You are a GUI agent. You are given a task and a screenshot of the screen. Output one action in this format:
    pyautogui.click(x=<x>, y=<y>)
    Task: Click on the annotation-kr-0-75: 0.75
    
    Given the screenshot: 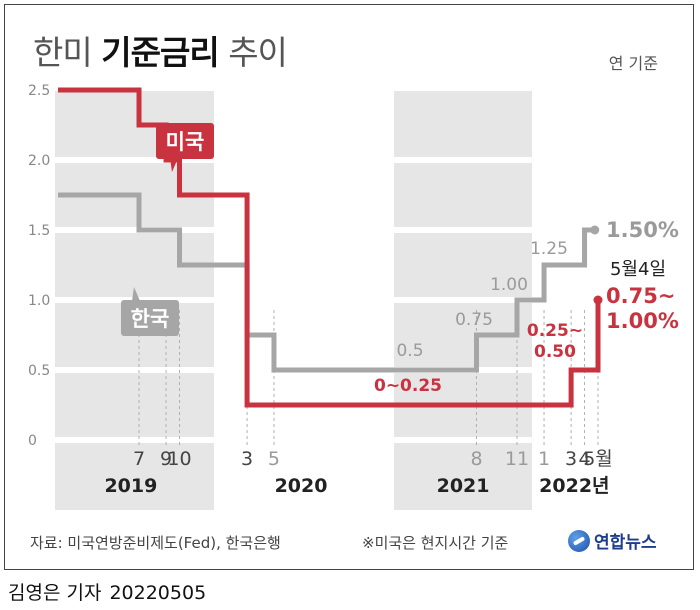 What is the action you would take?
    pyautogui.click(x=474, y=320)
    